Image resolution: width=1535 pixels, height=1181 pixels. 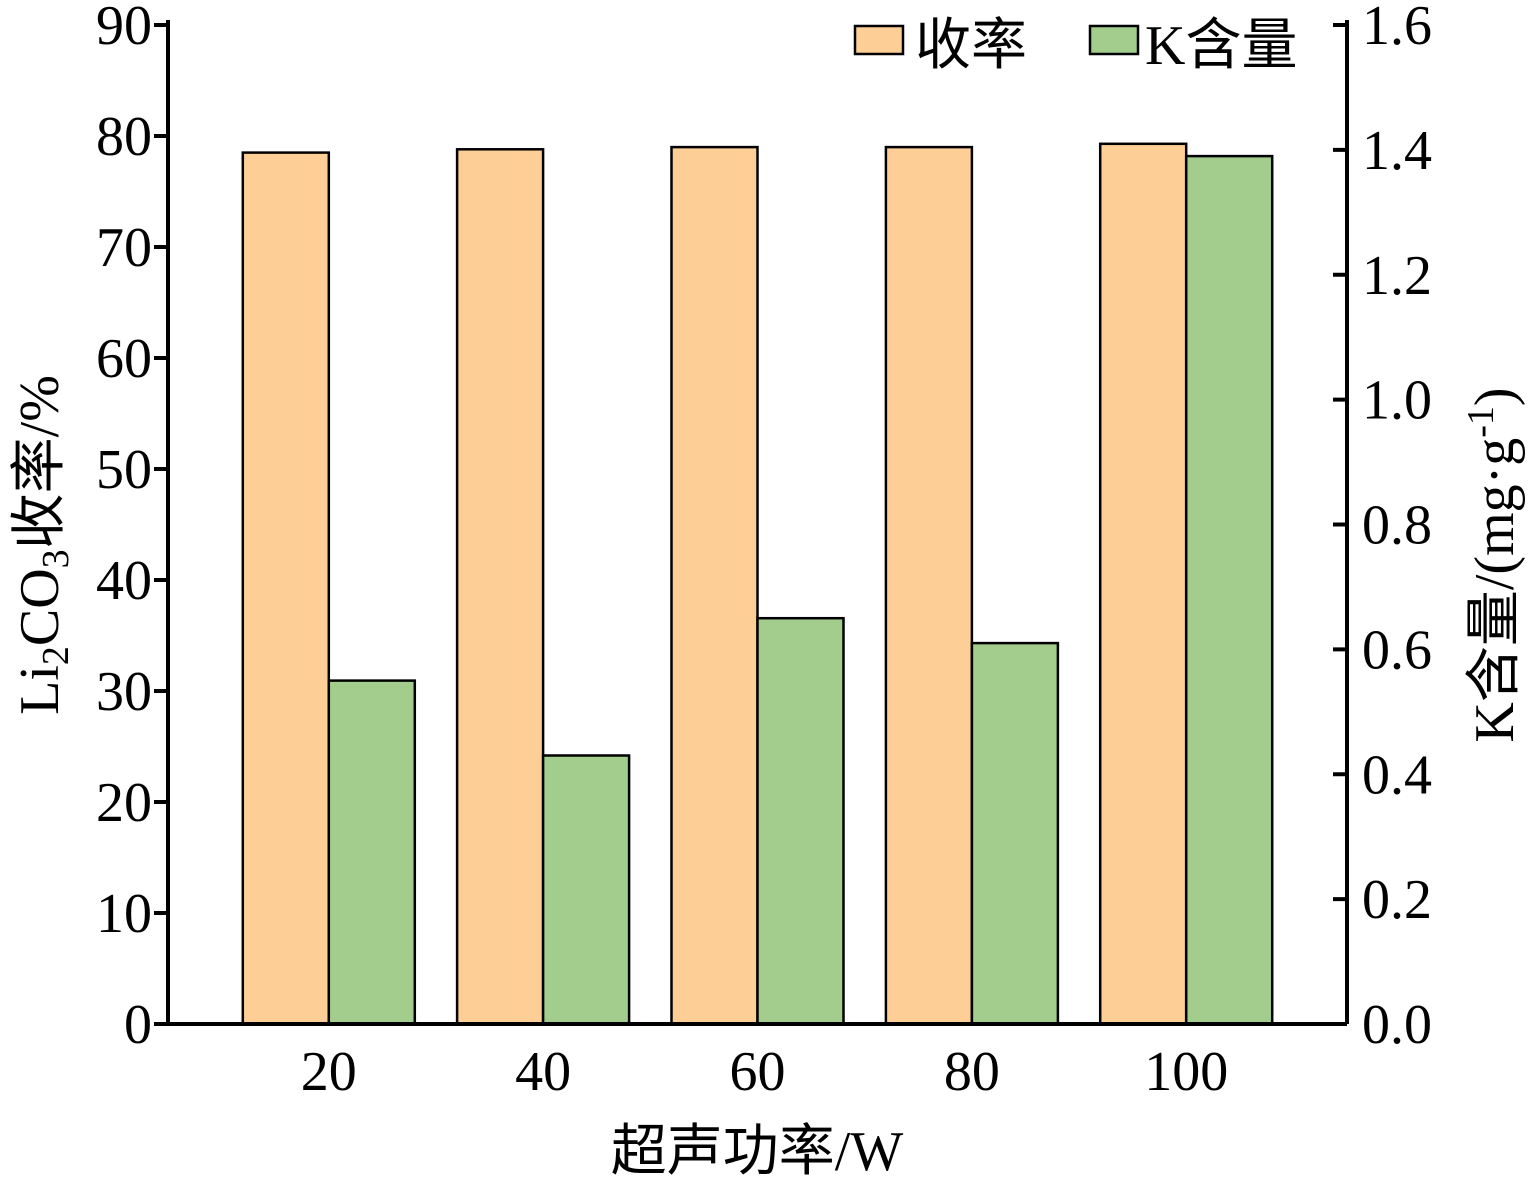 What do you see at coordinates (1397, 28) in the screenshot?
I see `right-y-tick-label: 1.6` at bounding box center [1397, 28].